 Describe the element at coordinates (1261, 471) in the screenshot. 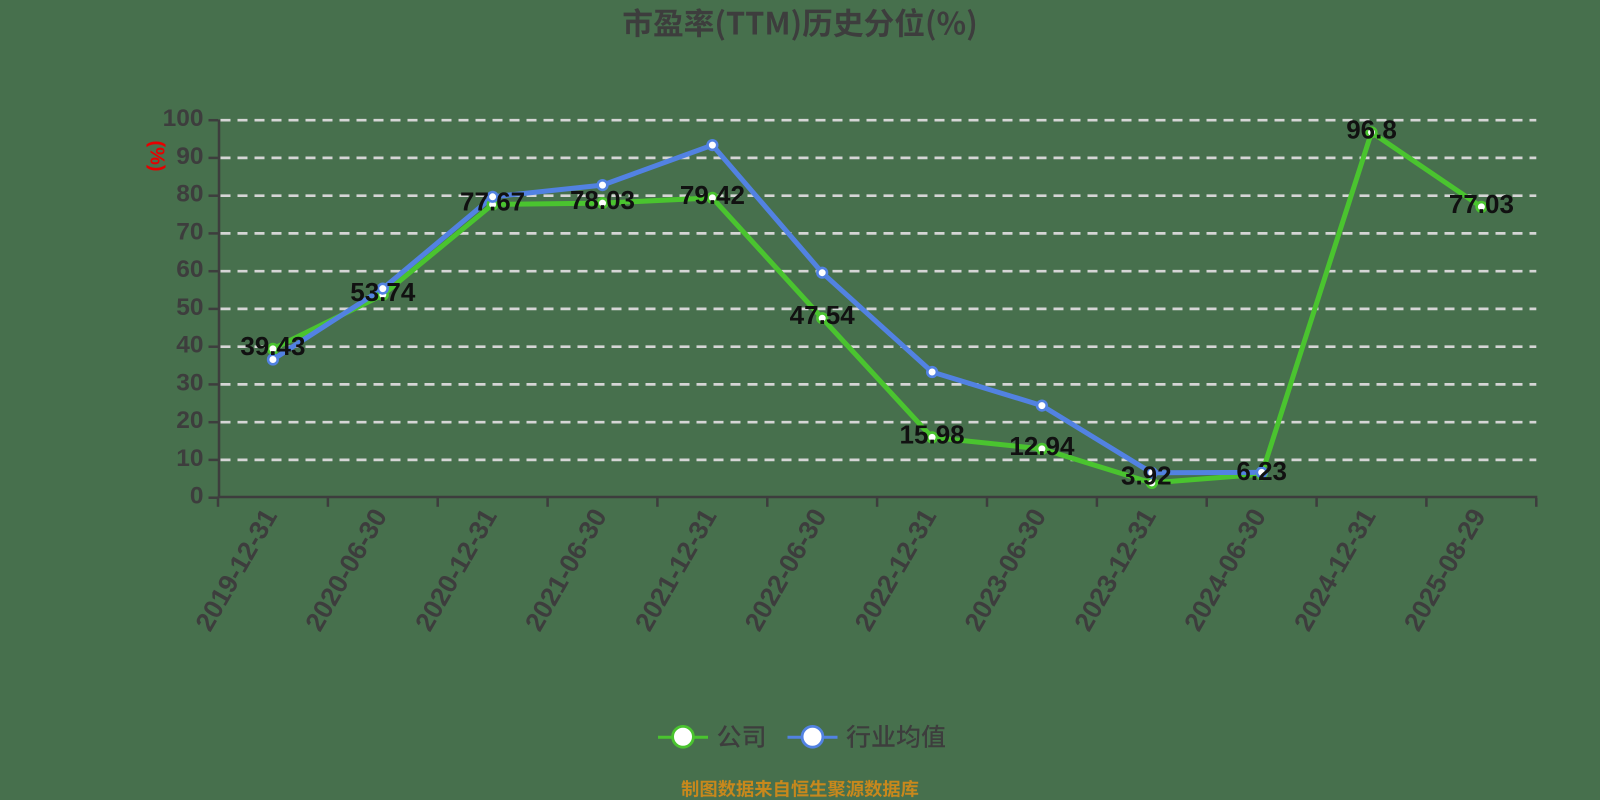

I see `svg-text: 6.23` at that location.